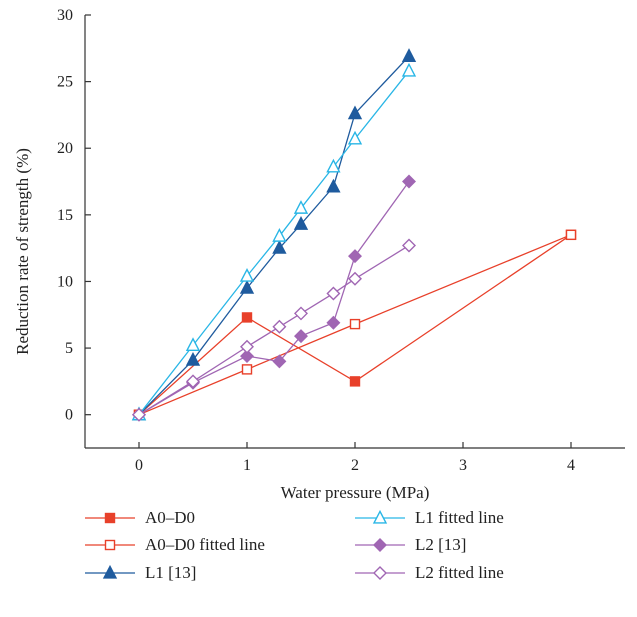 The image size is (637, 617). I want to click on y-axis: 0 5 10 15 20 25 30, so click(74, 215).